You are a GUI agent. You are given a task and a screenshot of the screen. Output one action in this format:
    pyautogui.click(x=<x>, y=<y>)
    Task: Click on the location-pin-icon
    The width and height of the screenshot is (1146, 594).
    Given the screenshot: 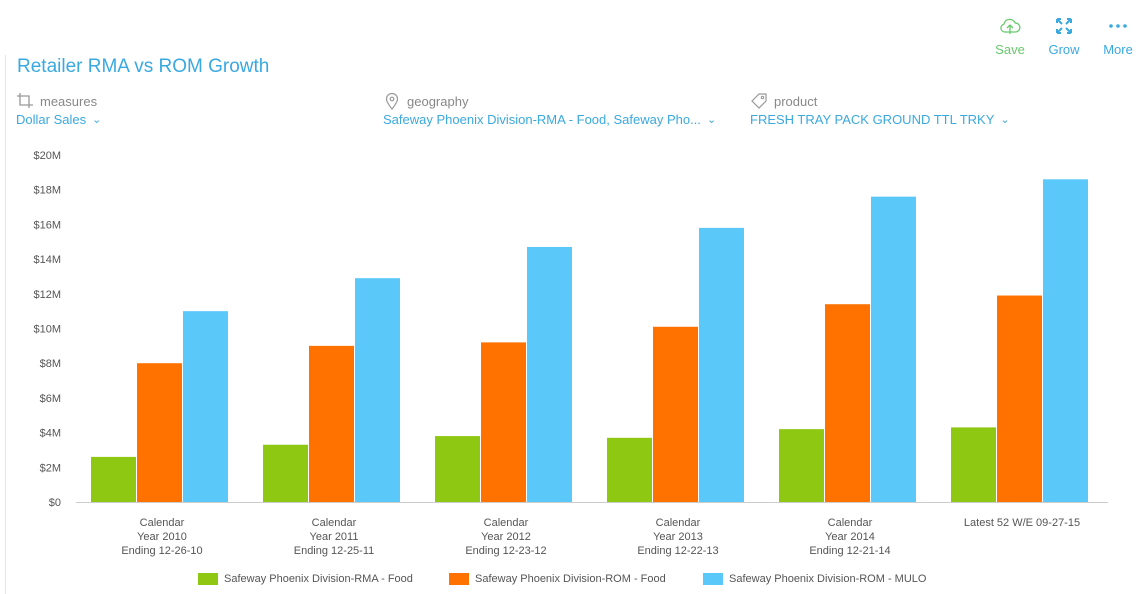 What is the action you would take?
    pyautogui.click(x=392, y=101)
    